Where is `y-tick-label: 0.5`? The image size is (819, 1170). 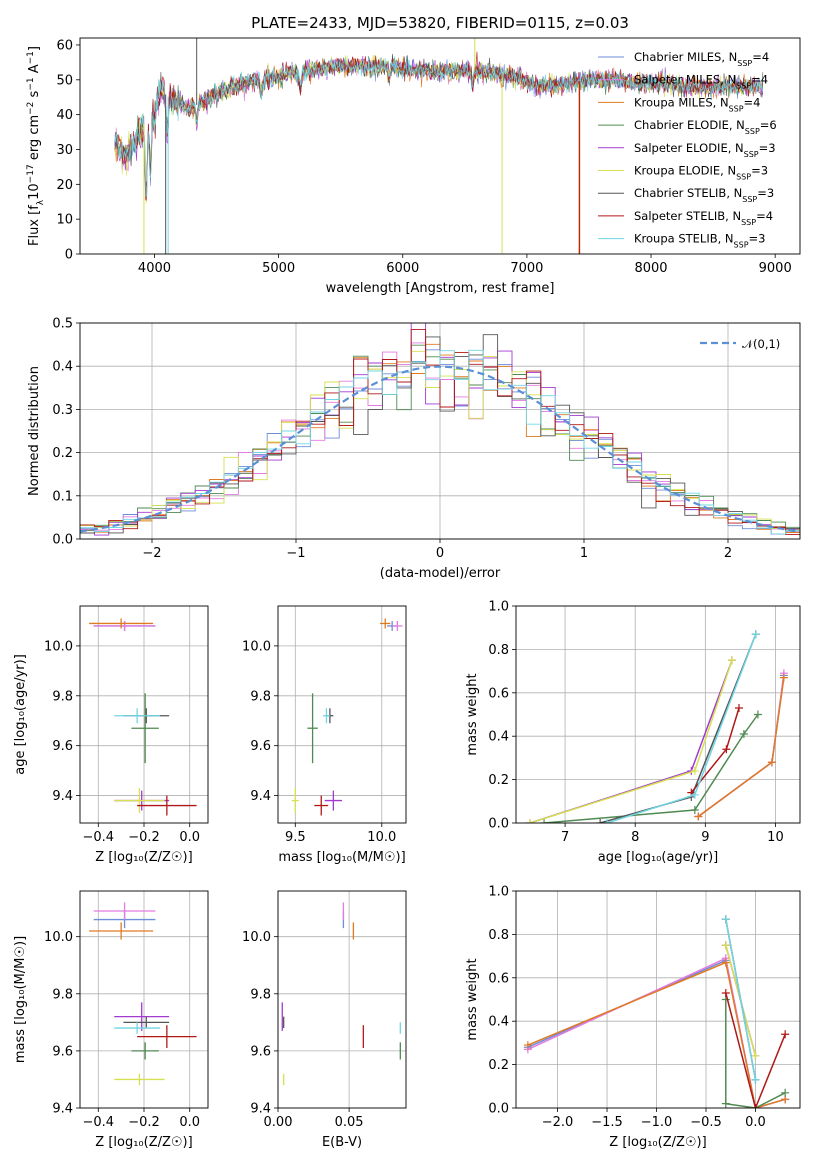
y-tick-label: 0.5 is located at coordinates (62, 324).